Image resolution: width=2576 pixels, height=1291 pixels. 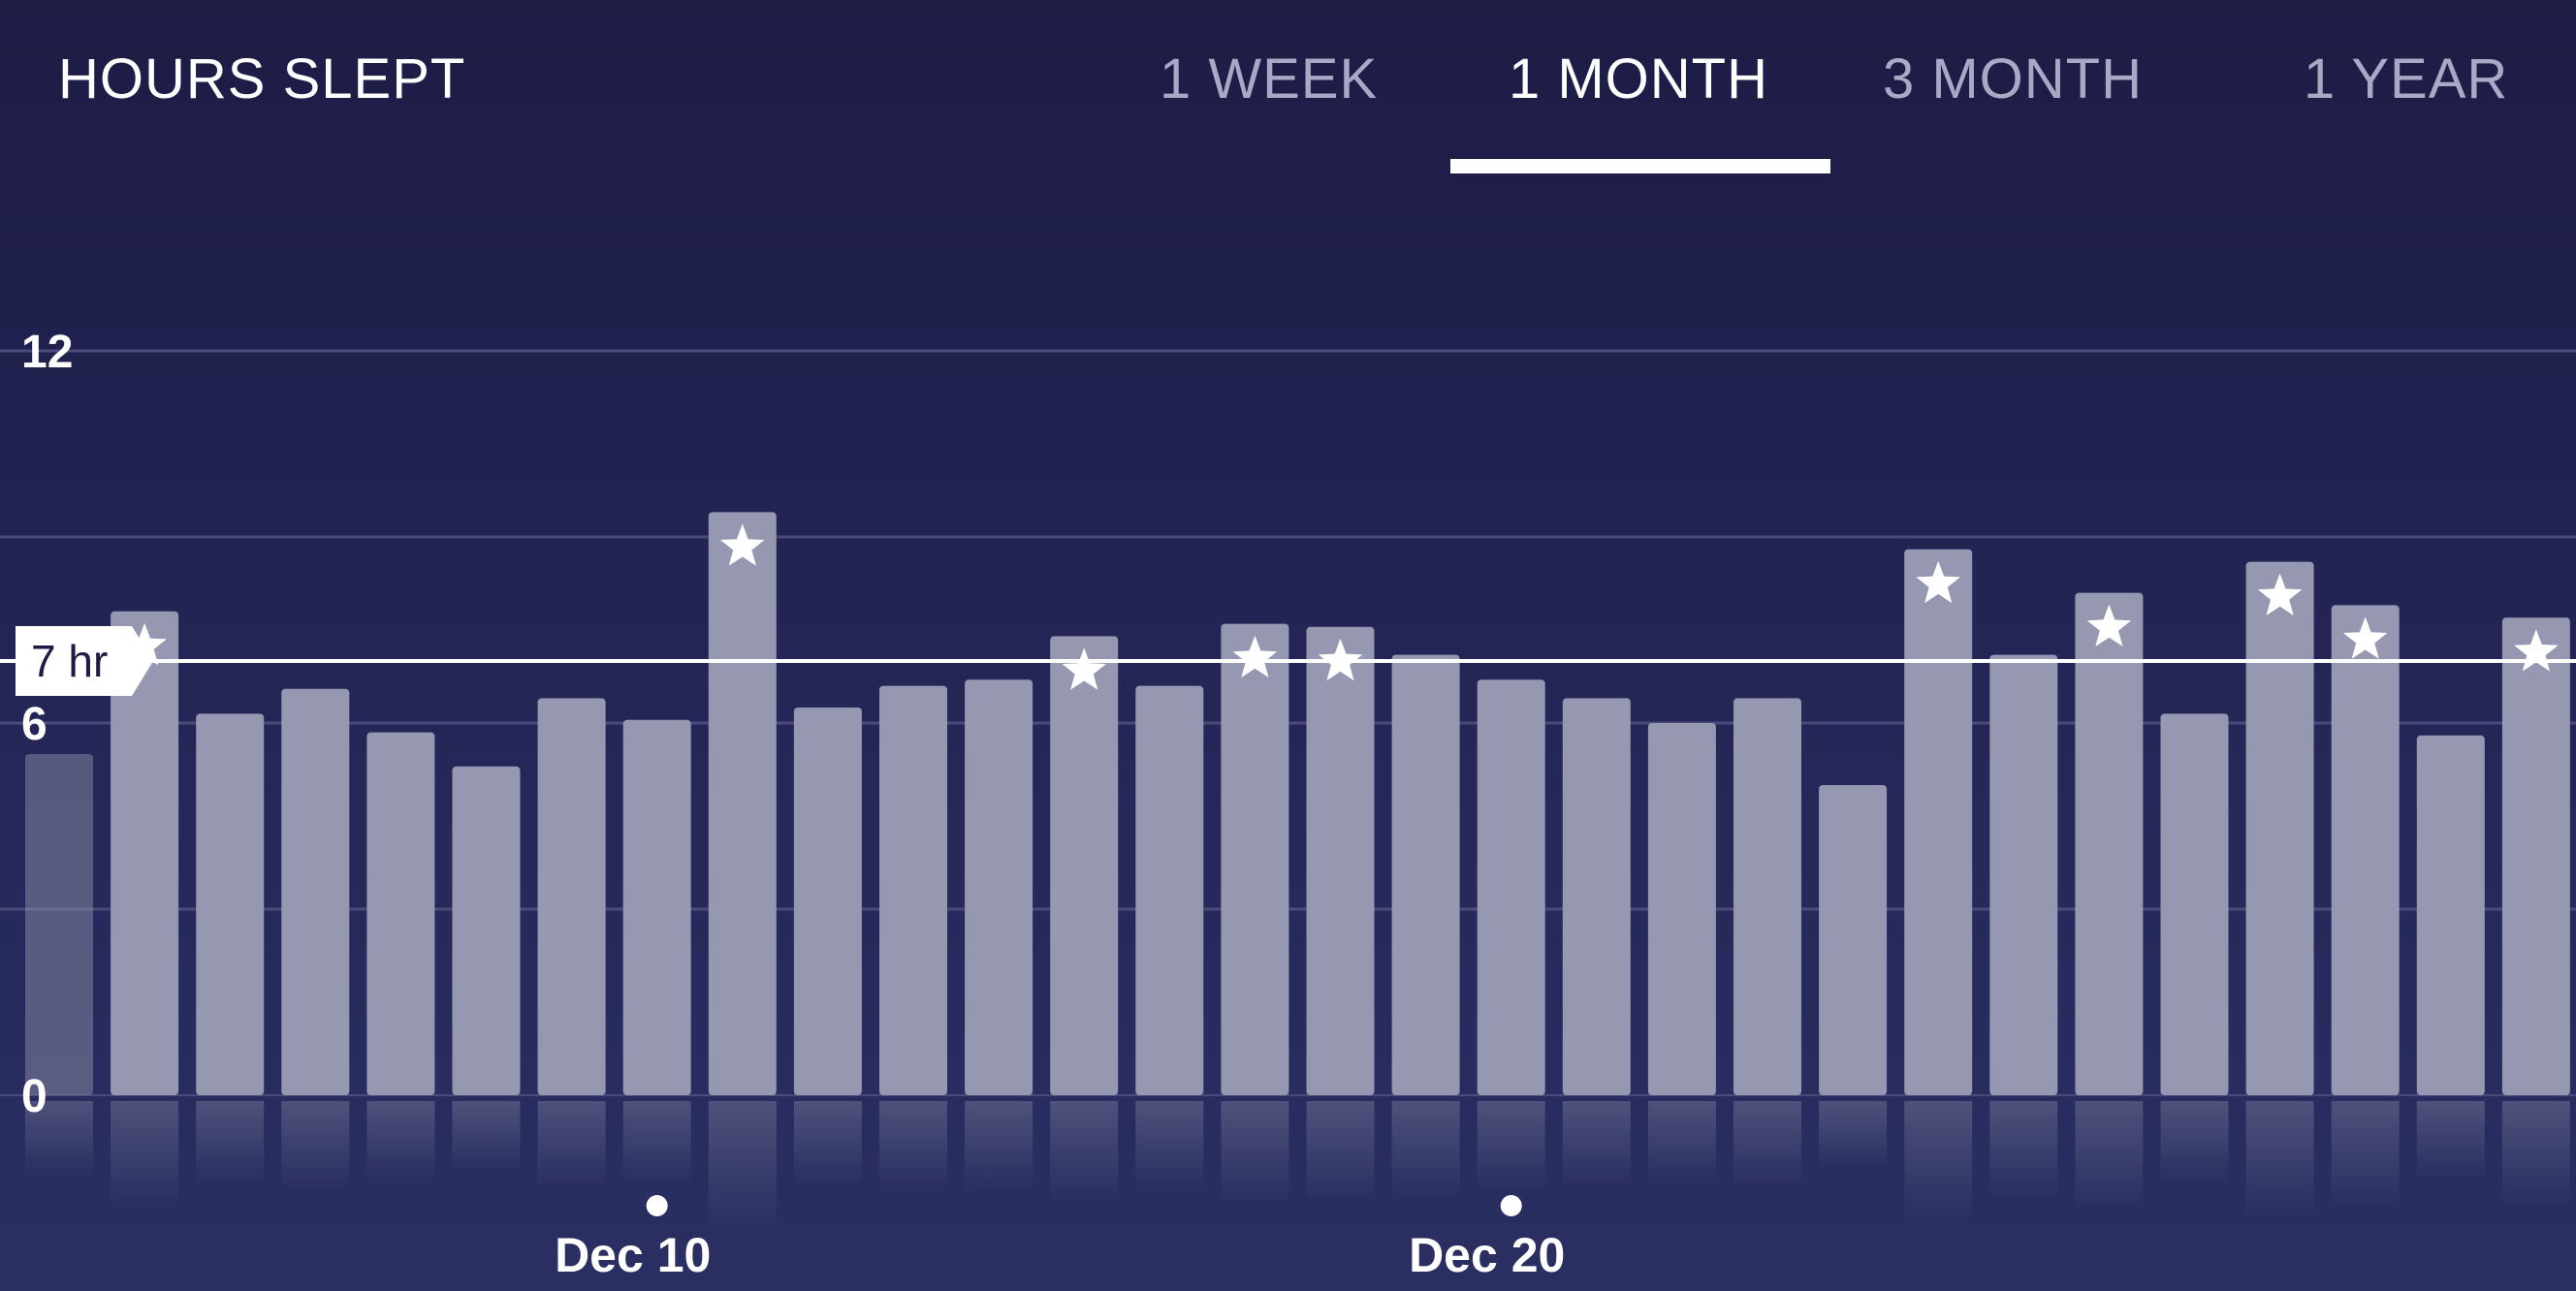 I want to click on y-tick-label: 0, so click(x=34, y=1096).